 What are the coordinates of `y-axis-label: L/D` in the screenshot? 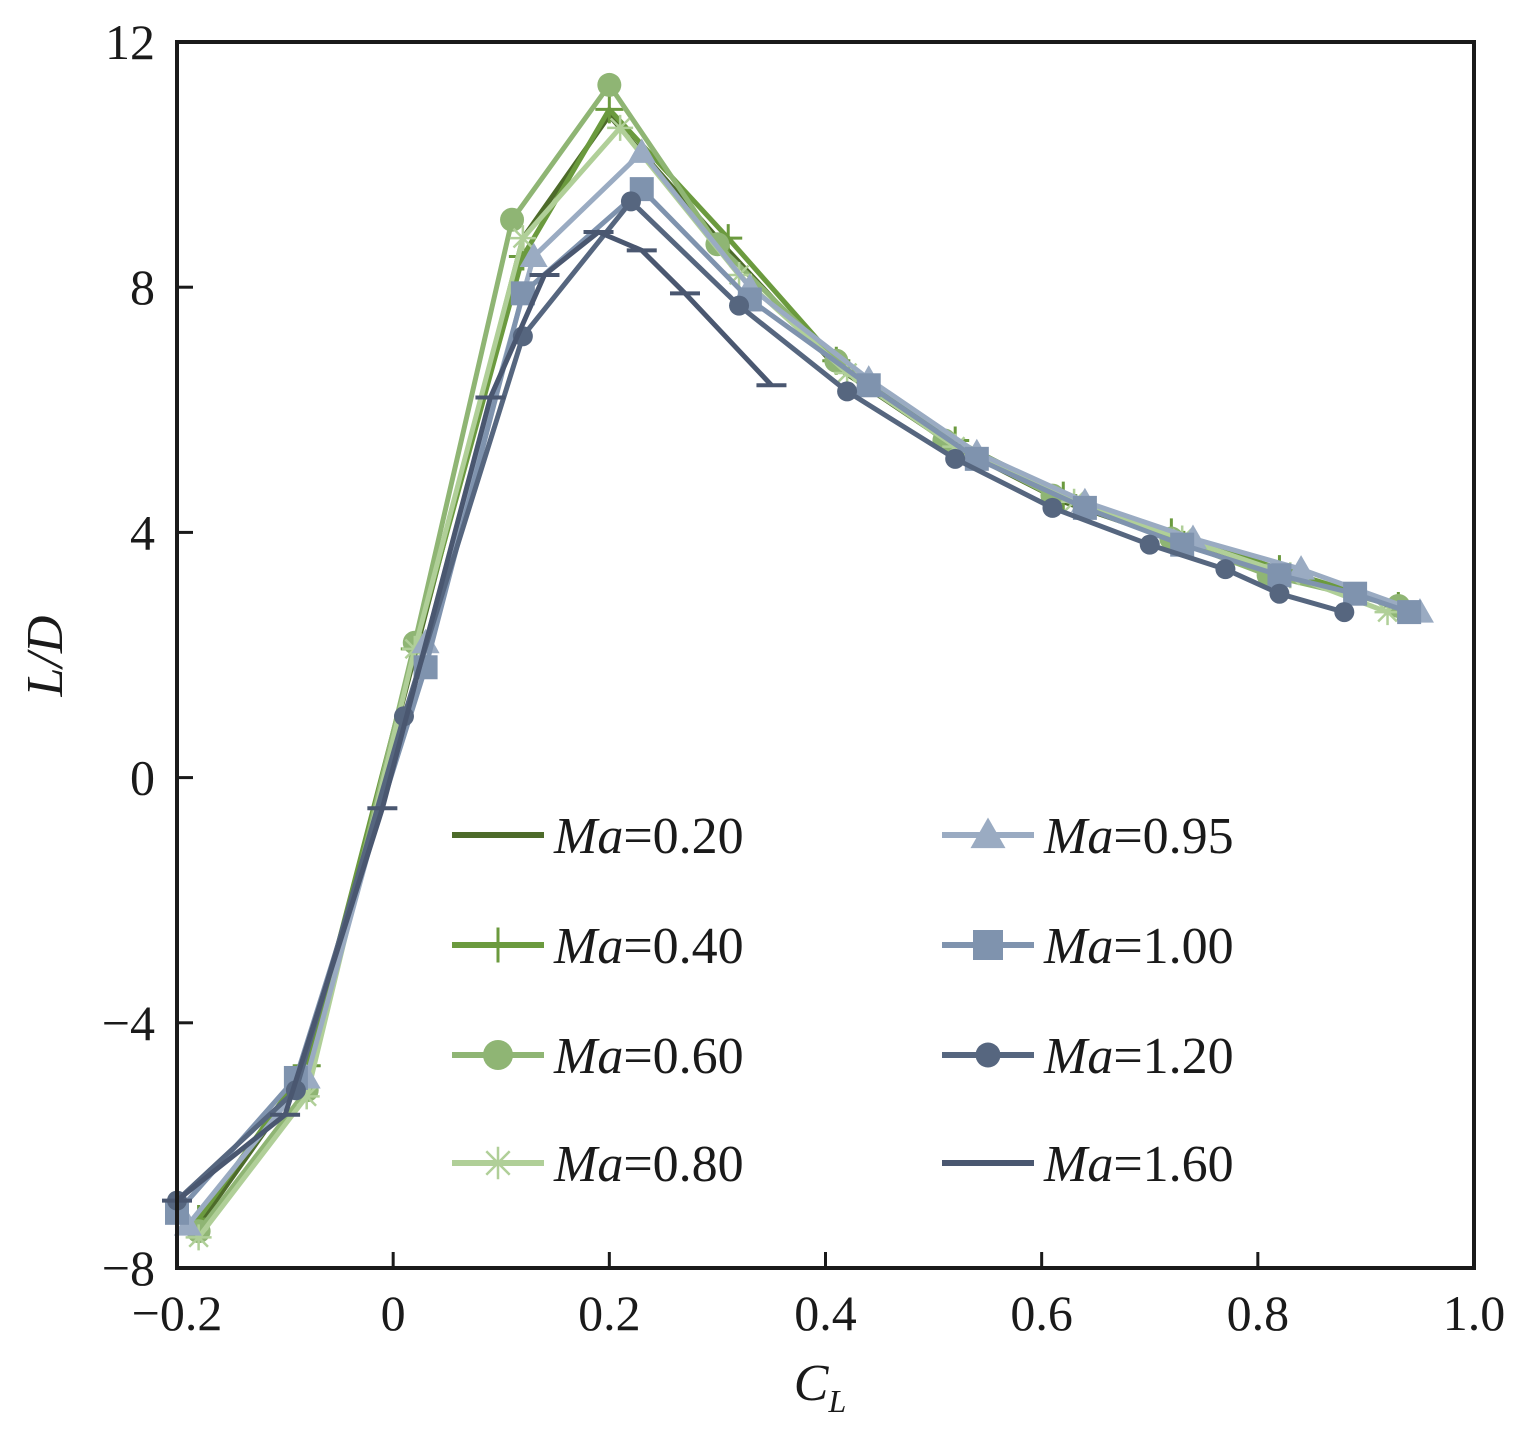 It's located at (45, 657).